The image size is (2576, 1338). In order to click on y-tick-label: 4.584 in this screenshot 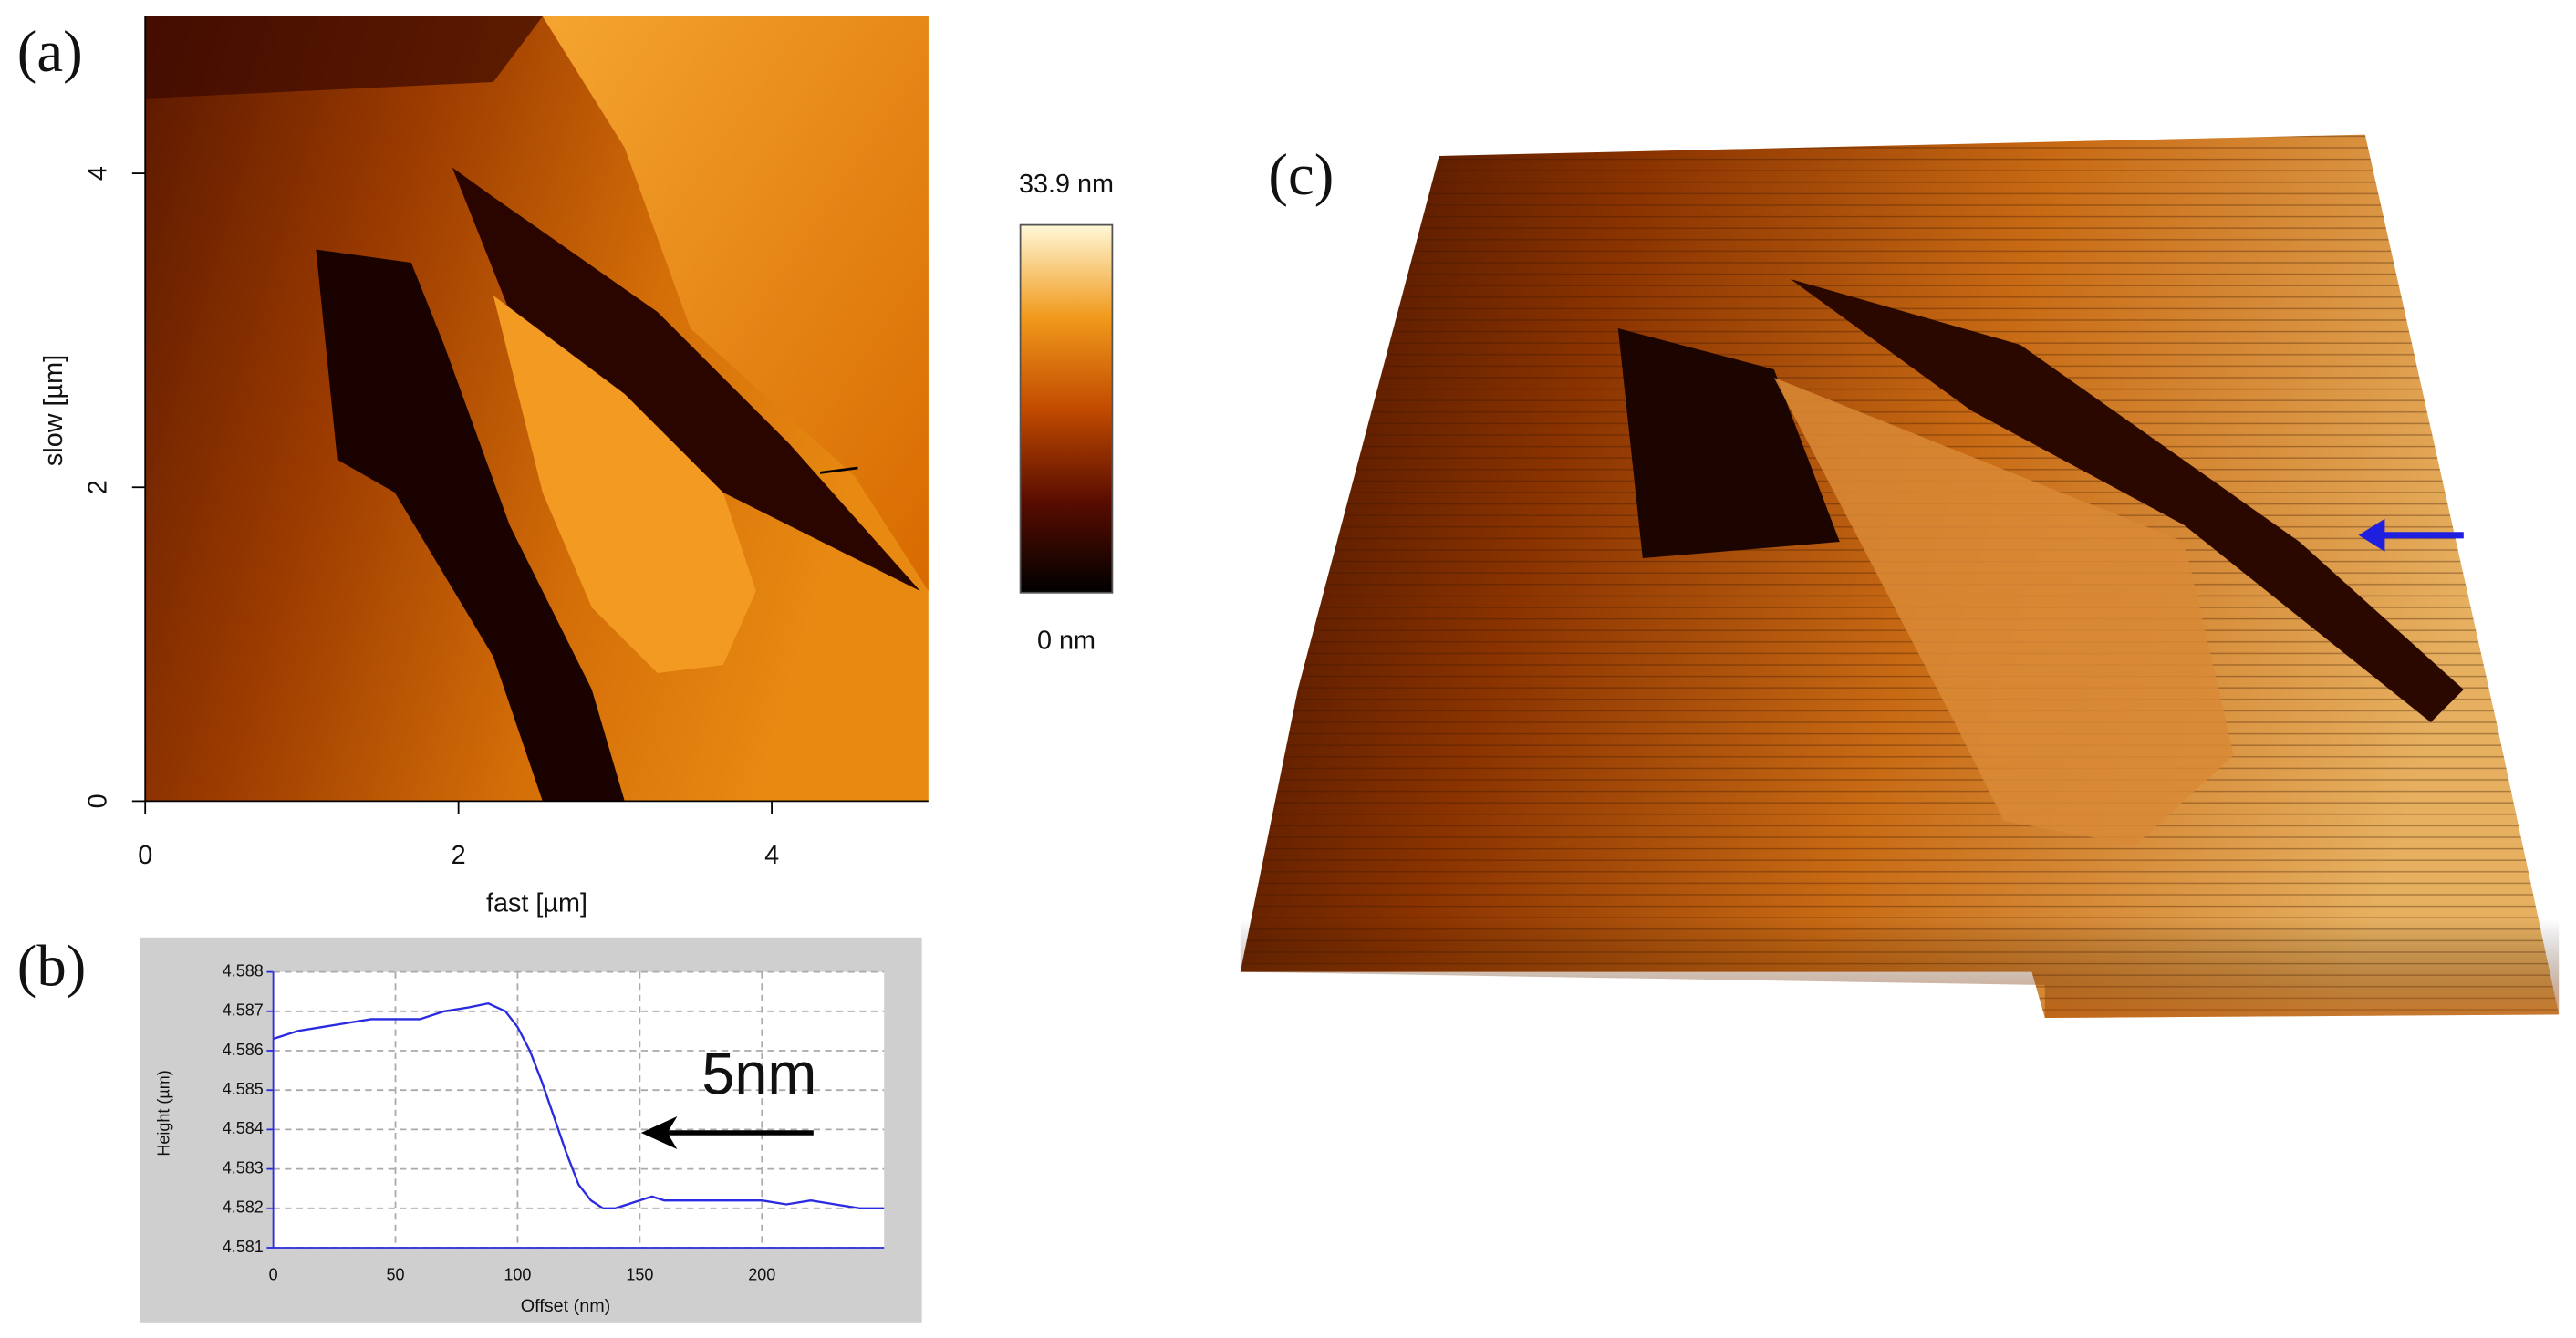, I will do `click(243, 1128)`.